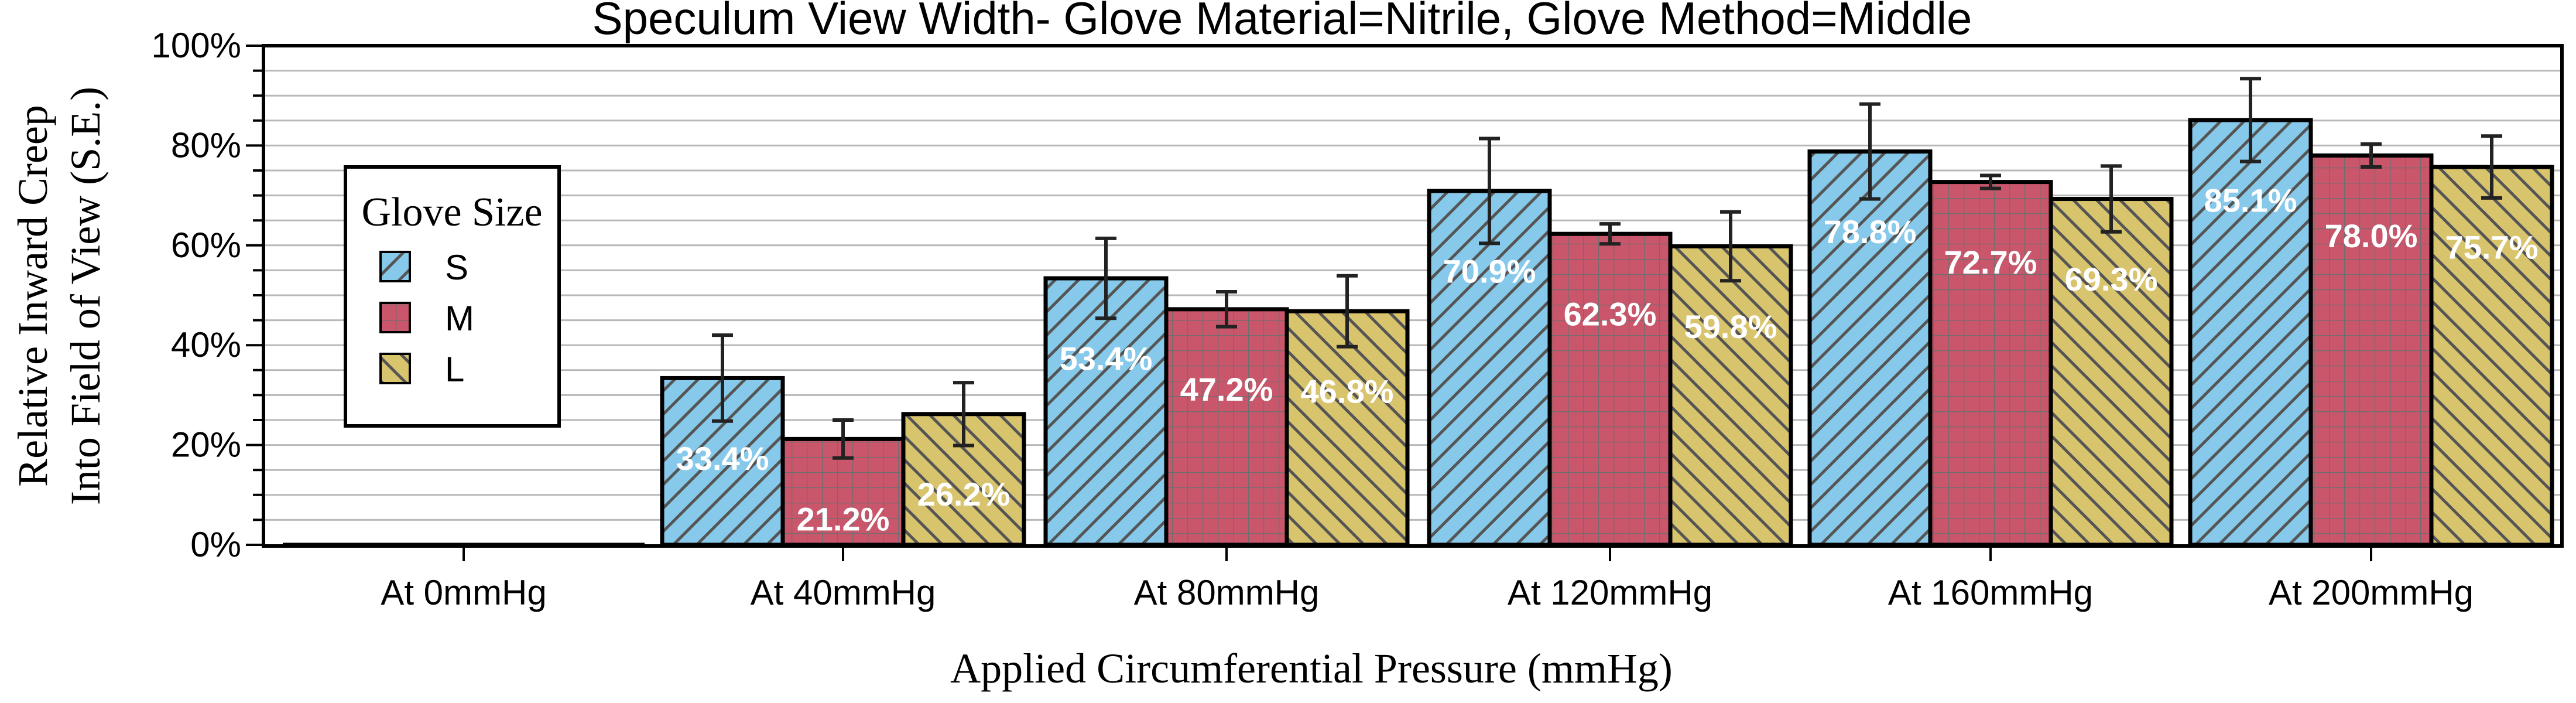  Describe the element at coordinates (395, 368) in the screenshot. I see `legend-swatch-l-pattern` at that location.